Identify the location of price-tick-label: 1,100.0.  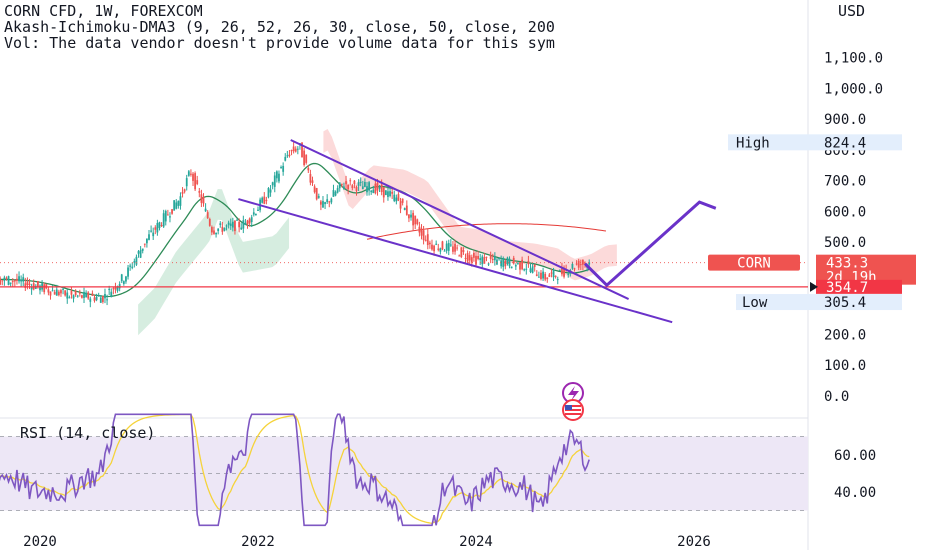
(853, 59).